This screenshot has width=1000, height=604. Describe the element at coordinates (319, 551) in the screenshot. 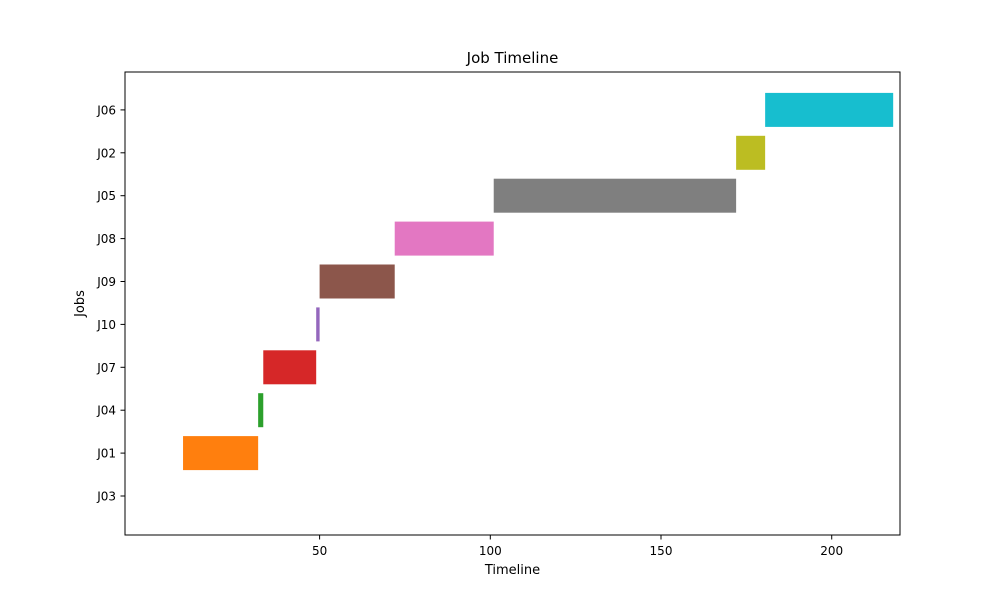

I see `x-tick-label: 50` at that location.